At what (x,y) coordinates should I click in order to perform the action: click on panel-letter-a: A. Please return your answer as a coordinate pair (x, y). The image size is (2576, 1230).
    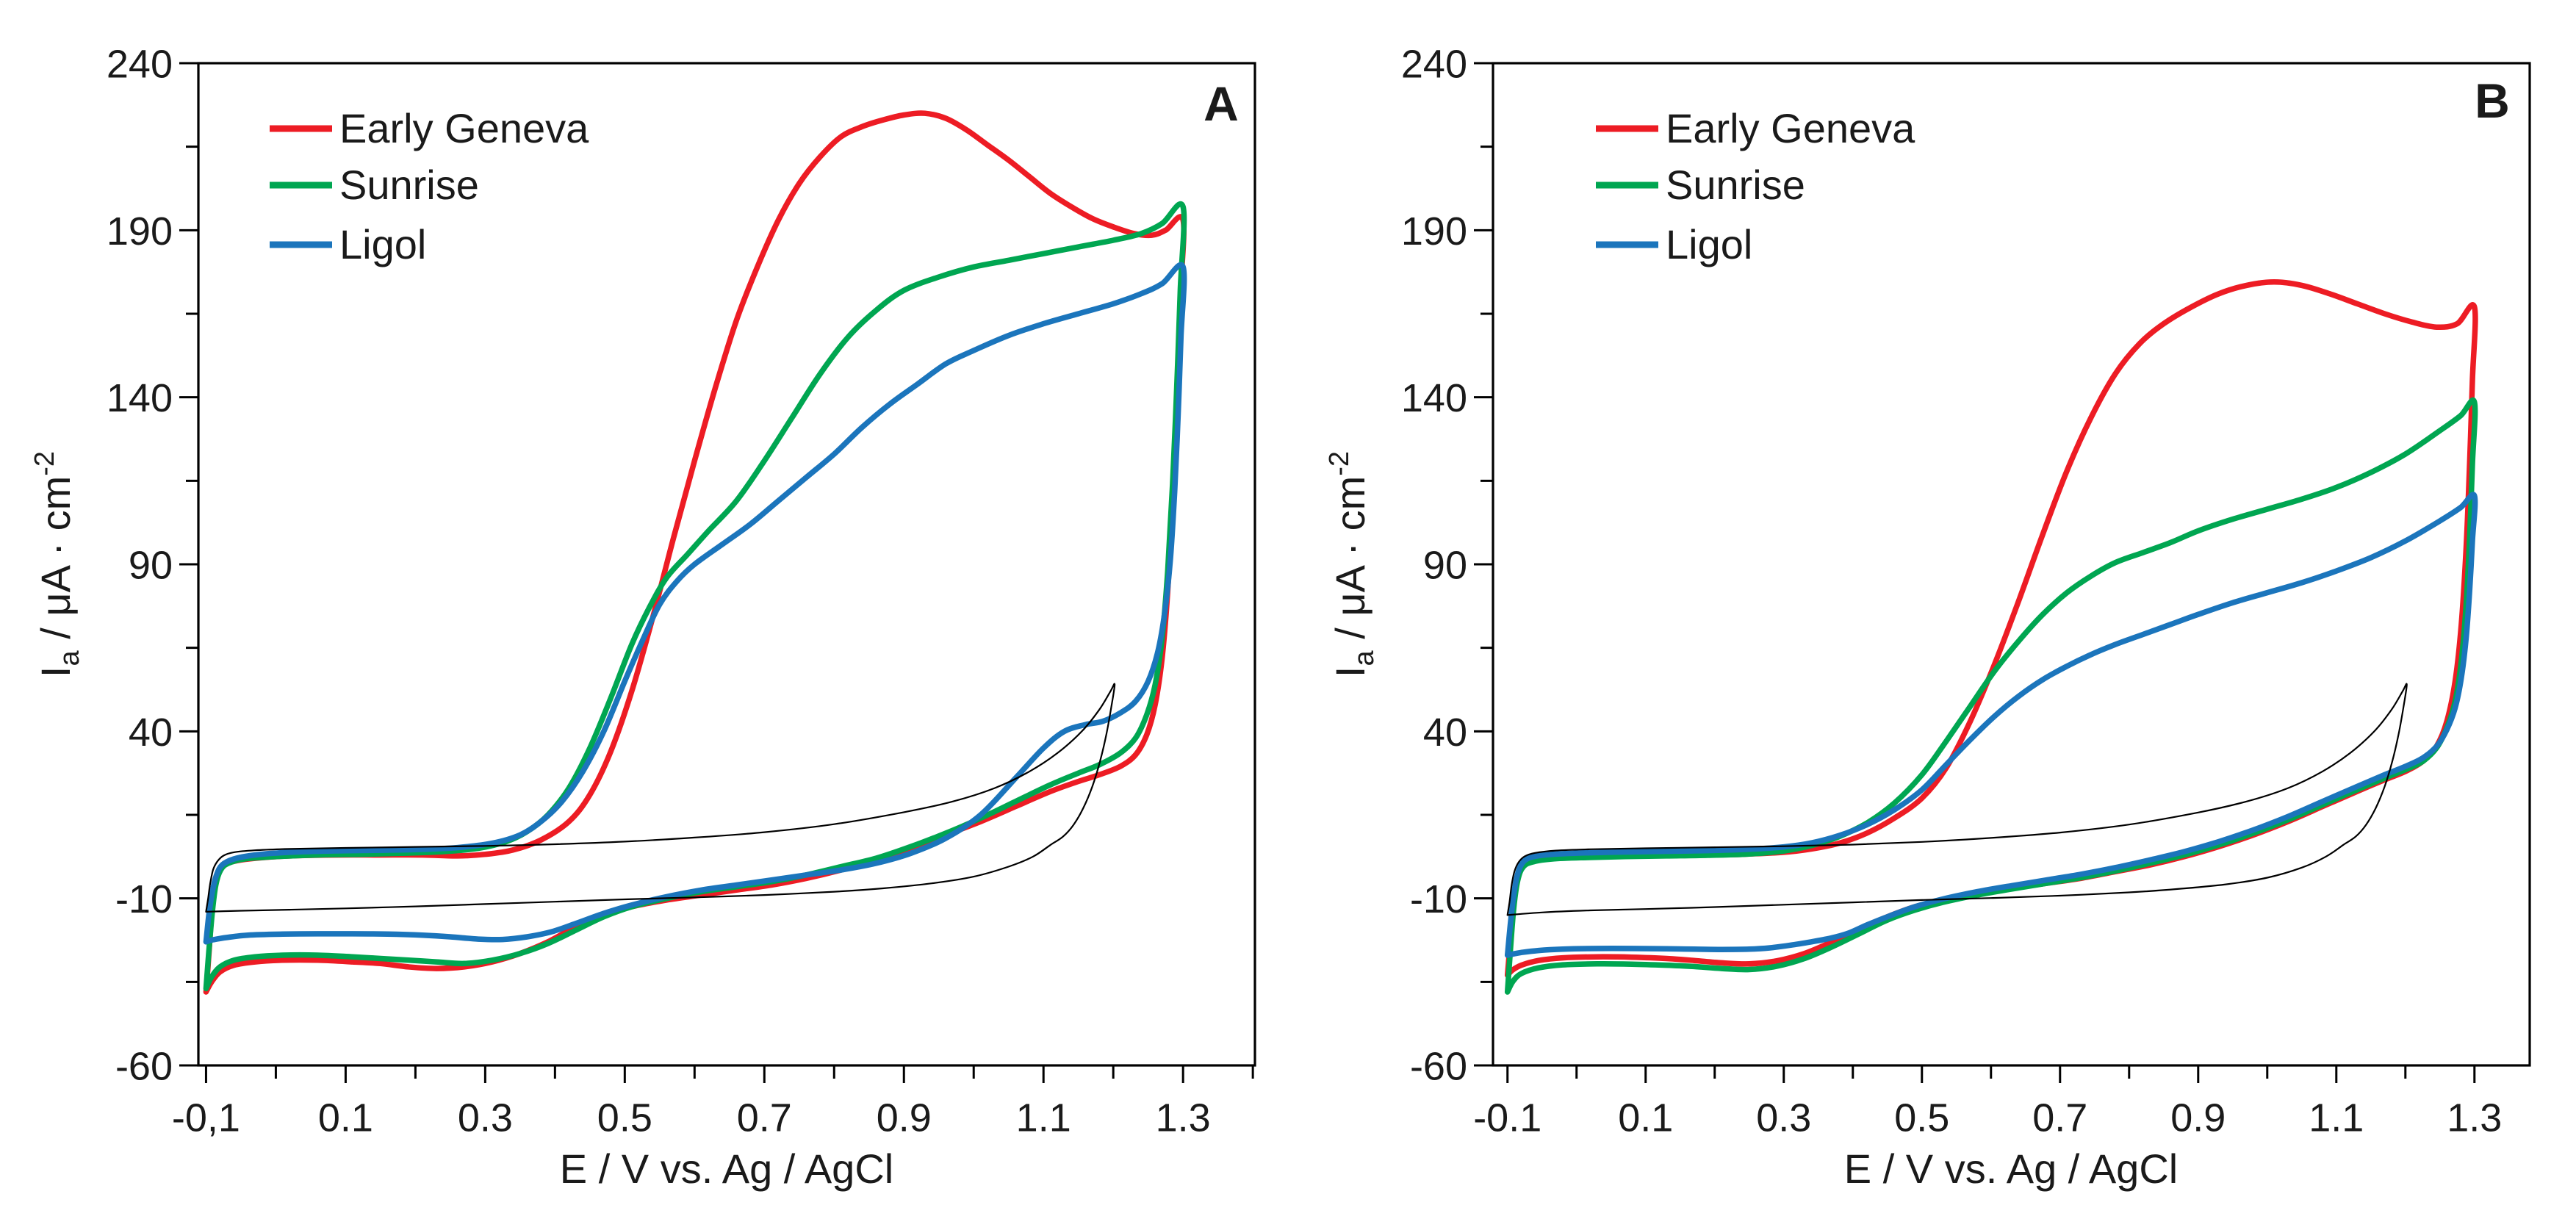
    Looking at the image, I should click on (1221, 104).